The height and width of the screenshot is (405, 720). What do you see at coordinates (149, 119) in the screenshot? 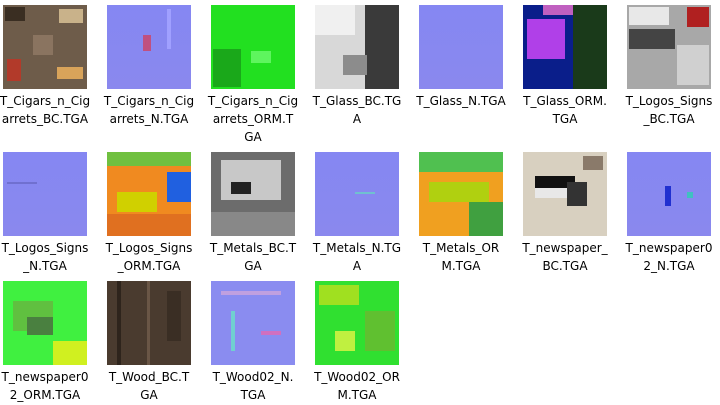
I see `file-name-line: arrets_N.TGA` at bounding box center [149, 119].